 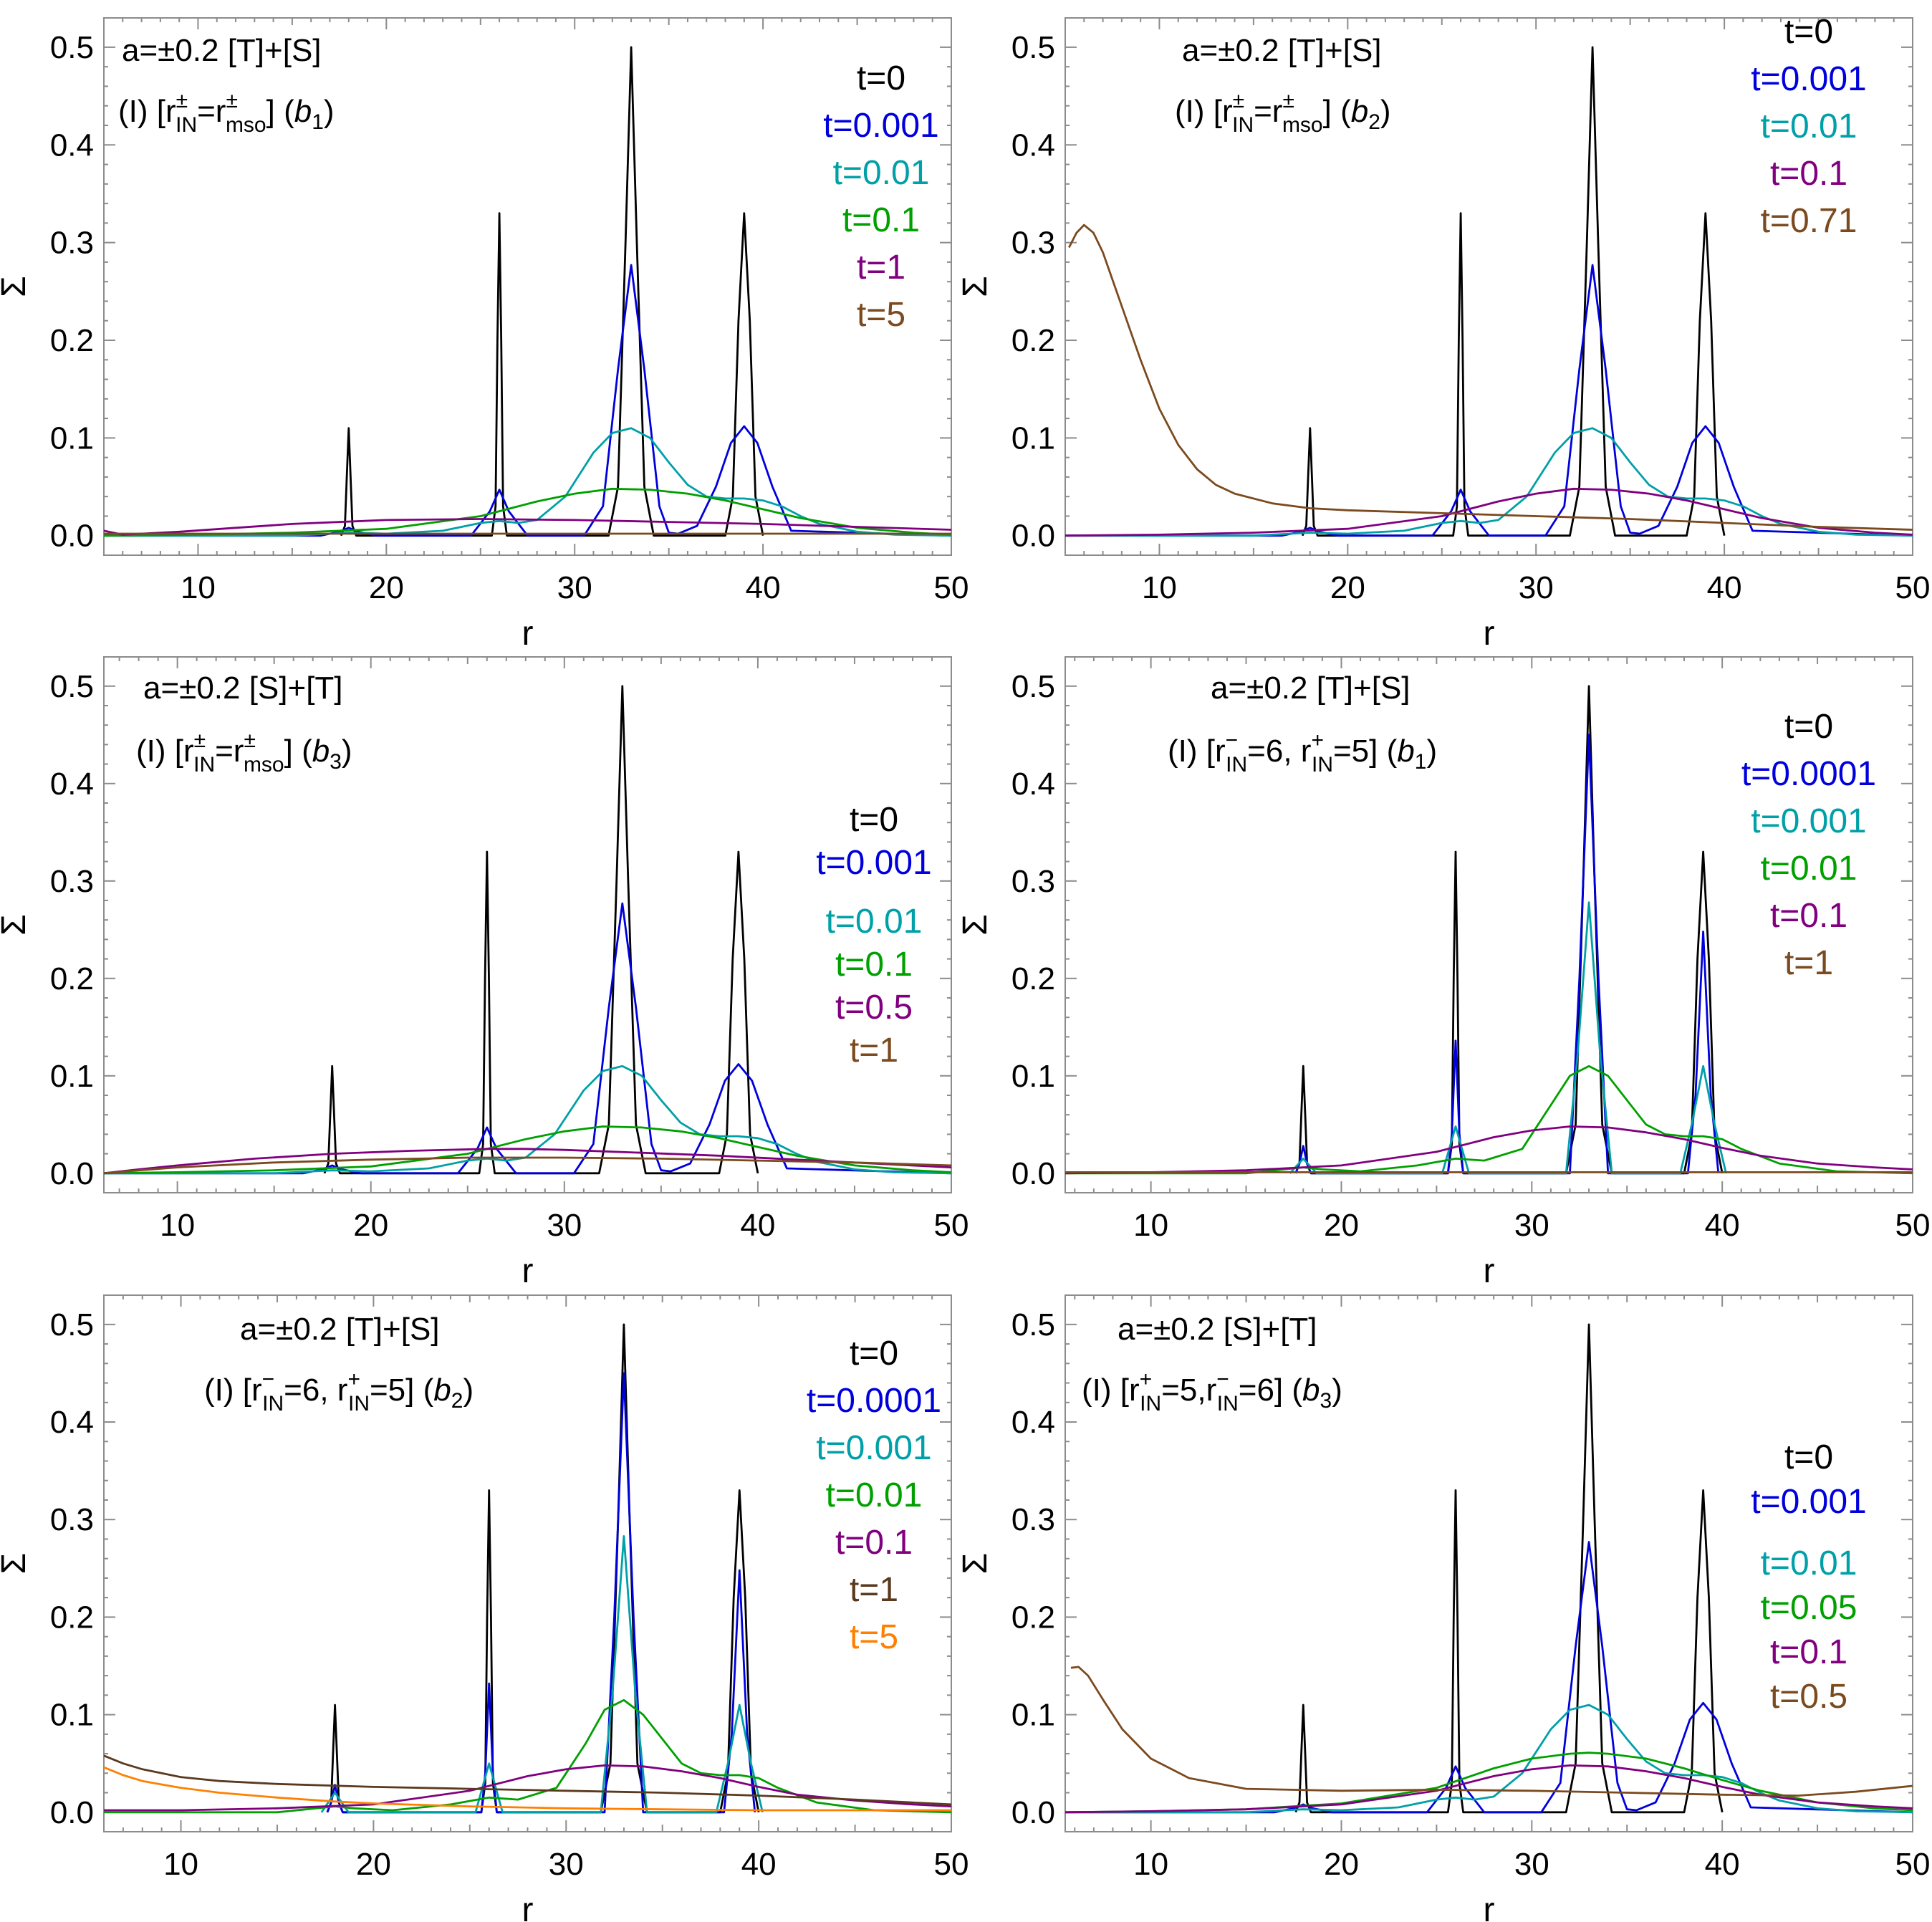 What do you see at coordinates (528, 1166) in the screenshot?
I see `series-line-t1` at bounding box center [528, 1166].